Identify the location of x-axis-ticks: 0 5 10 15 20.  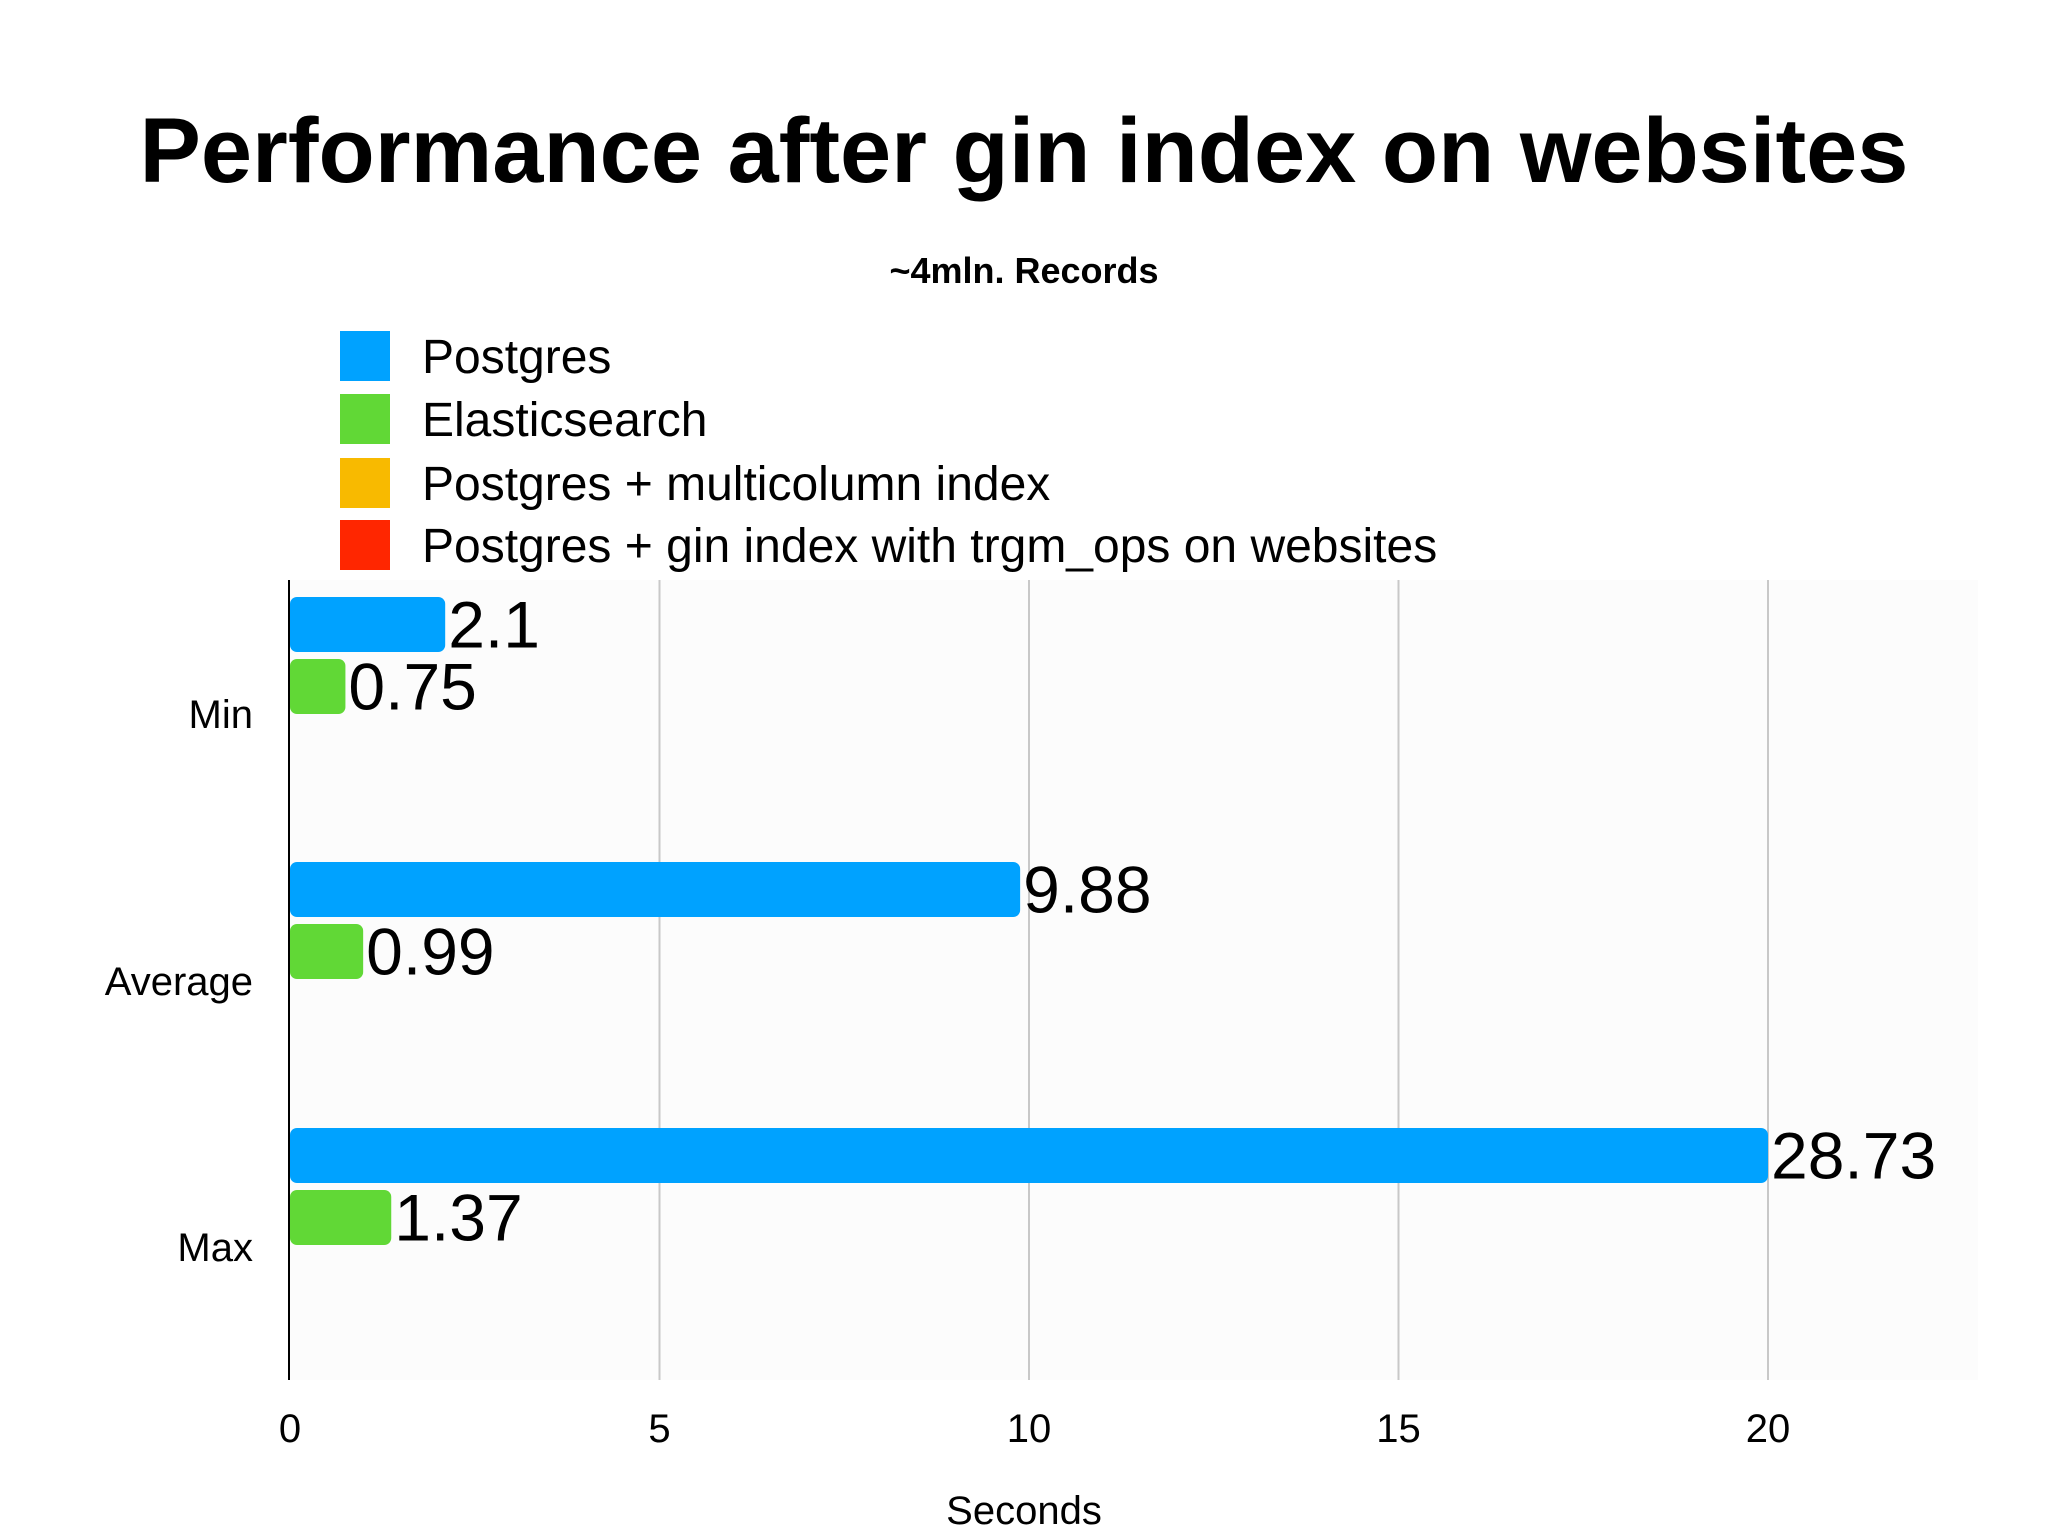
(1034, 1429).